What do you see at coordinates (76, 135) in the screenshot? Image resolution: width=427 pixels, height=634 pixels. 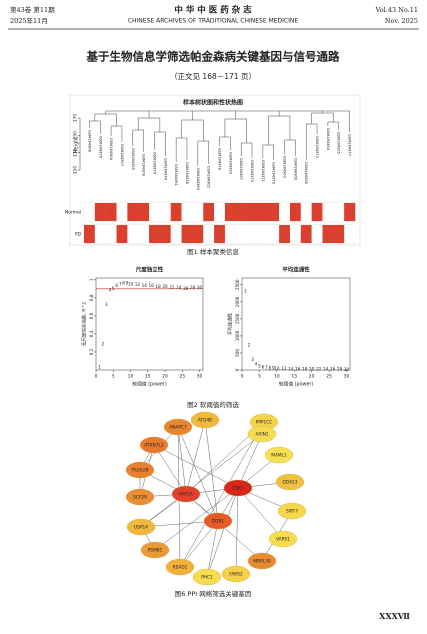 I see `y-tick-label: 150` at bounding box center [76, 135].